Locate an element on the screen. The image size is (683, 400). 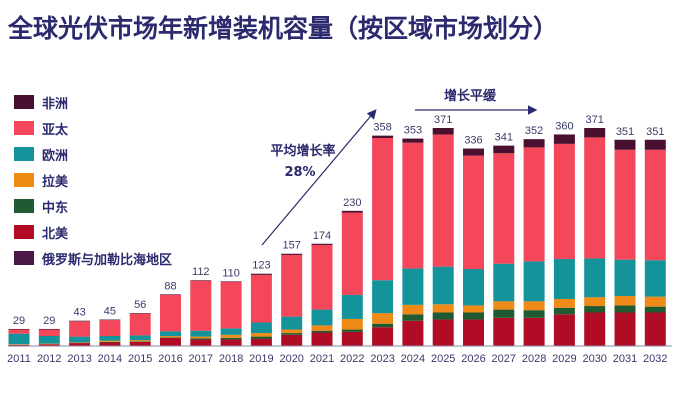
data-label: 371 is located at coordinates (443, 120).